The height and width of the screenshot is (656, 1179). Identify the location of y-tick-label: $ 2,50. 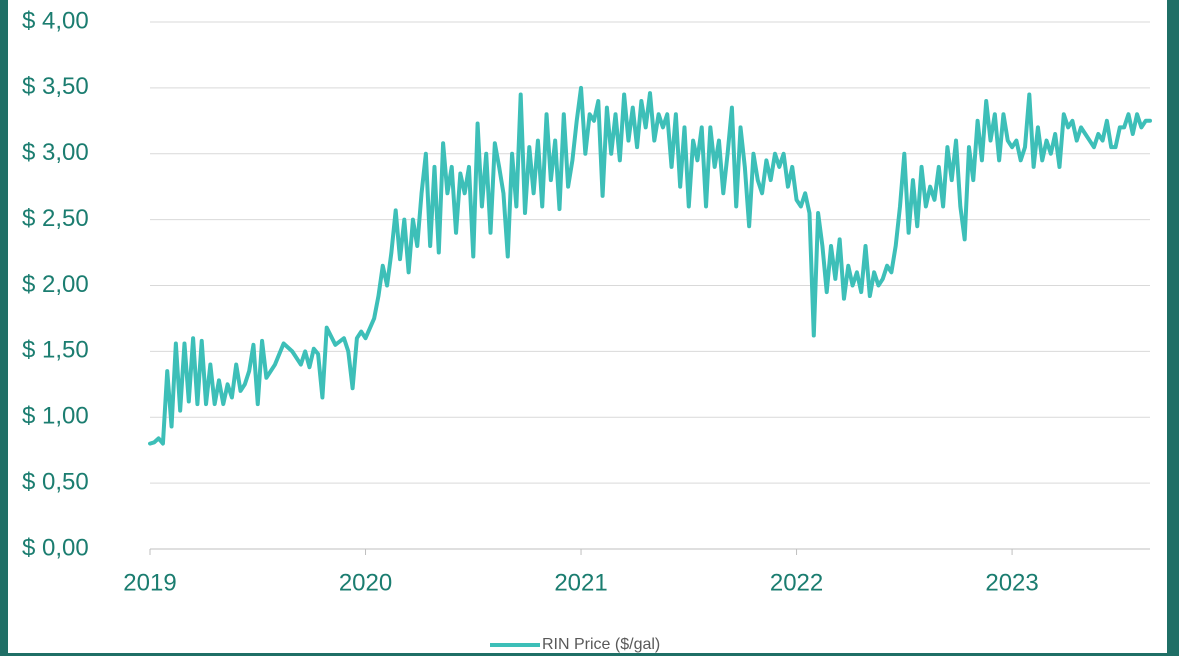
(55, 218).